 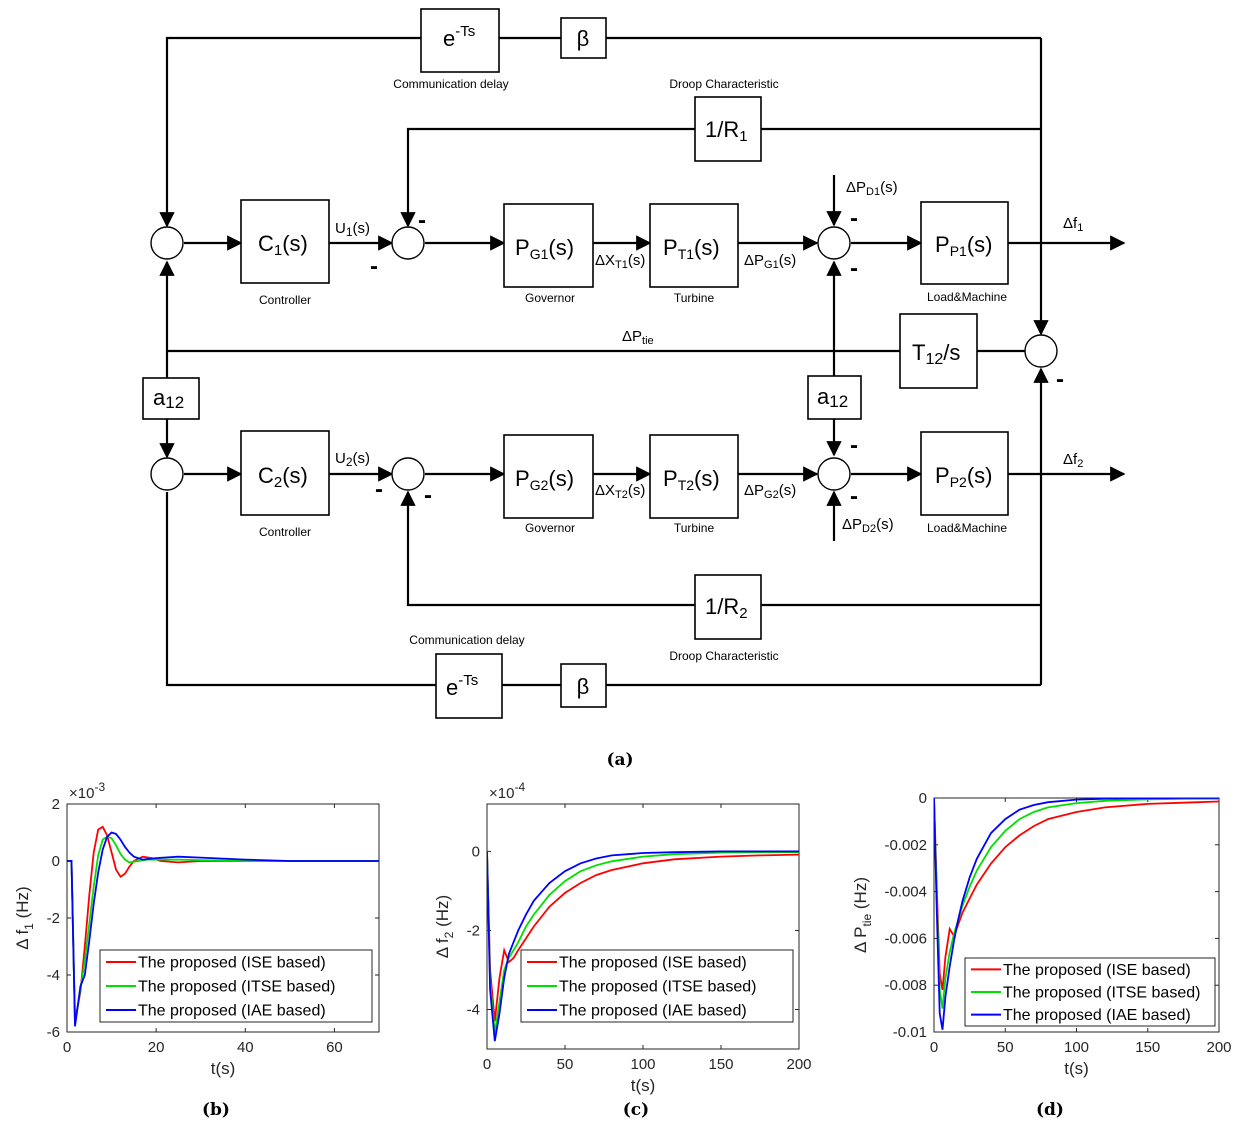 What do you see at coordinates (963, 245) in the screenshot?
I see `pp1-text: PP1(s)` at bounding box center [963, 245].